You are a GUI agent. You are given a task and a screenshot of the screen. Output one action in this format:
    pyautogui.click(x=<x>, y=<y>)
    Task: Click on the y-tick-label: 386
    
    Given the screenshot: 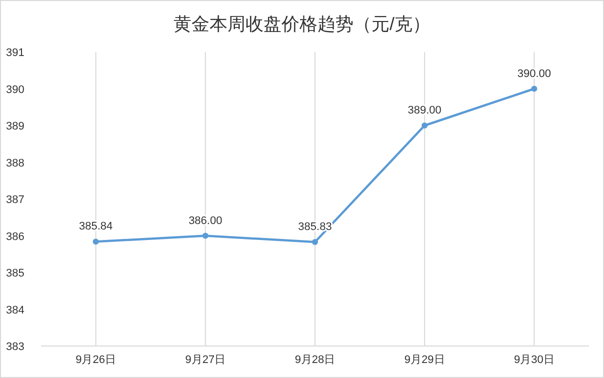 What is the action you would take?
    pyautogui.click(x=15, y=236)
    